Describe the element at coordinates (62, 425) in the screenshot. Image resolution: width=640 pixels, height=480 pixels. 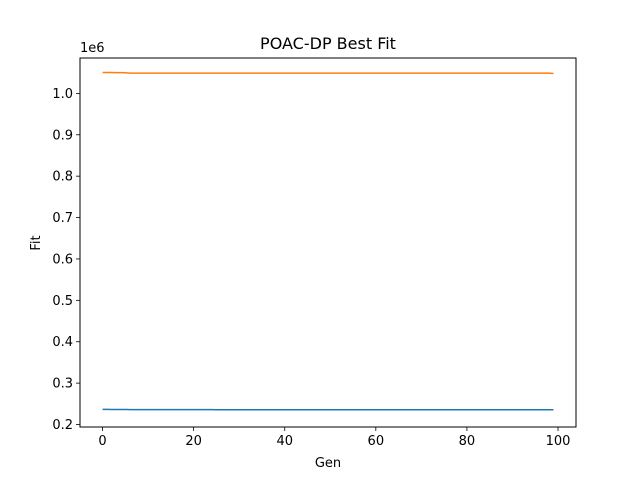
I see `y-tick-label: 0.2` at that location.